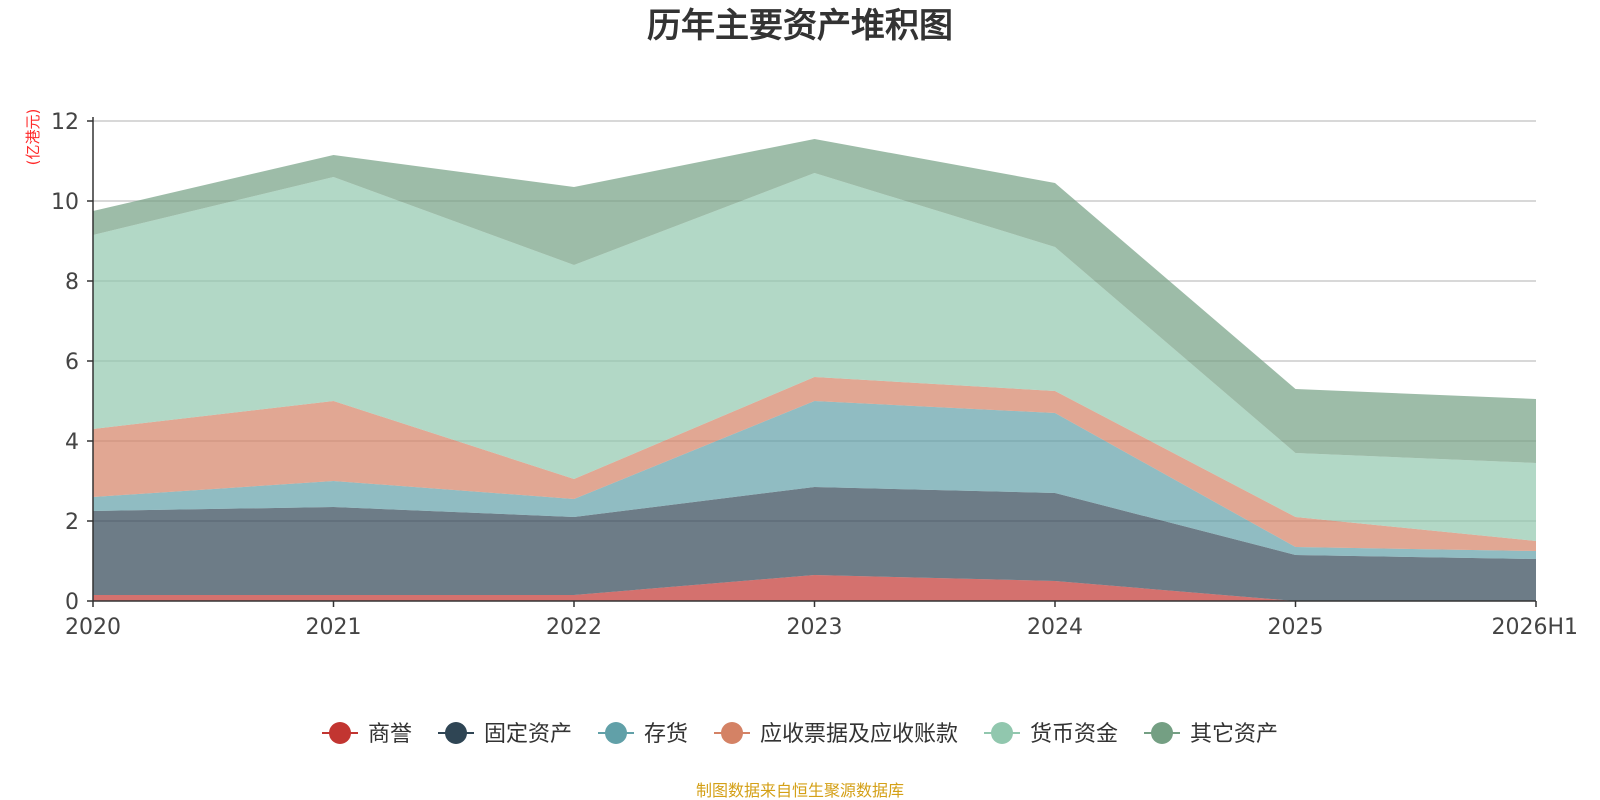 The image size is (1600, 800). I want to click on chart-title: 历年主要资产堆积图, so click(800, 26).